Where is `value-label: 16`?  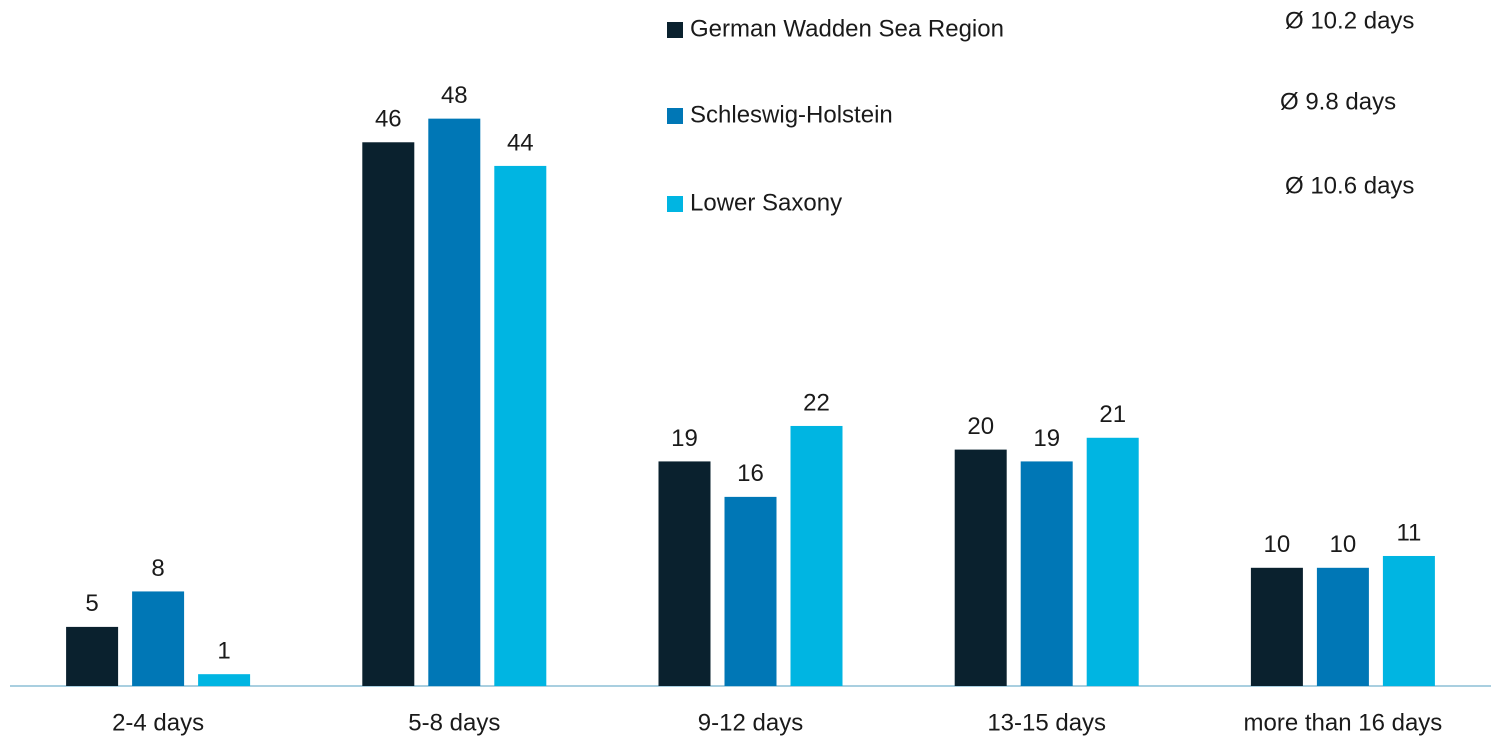 value-label: 16 is located at coordinates (750, 473).